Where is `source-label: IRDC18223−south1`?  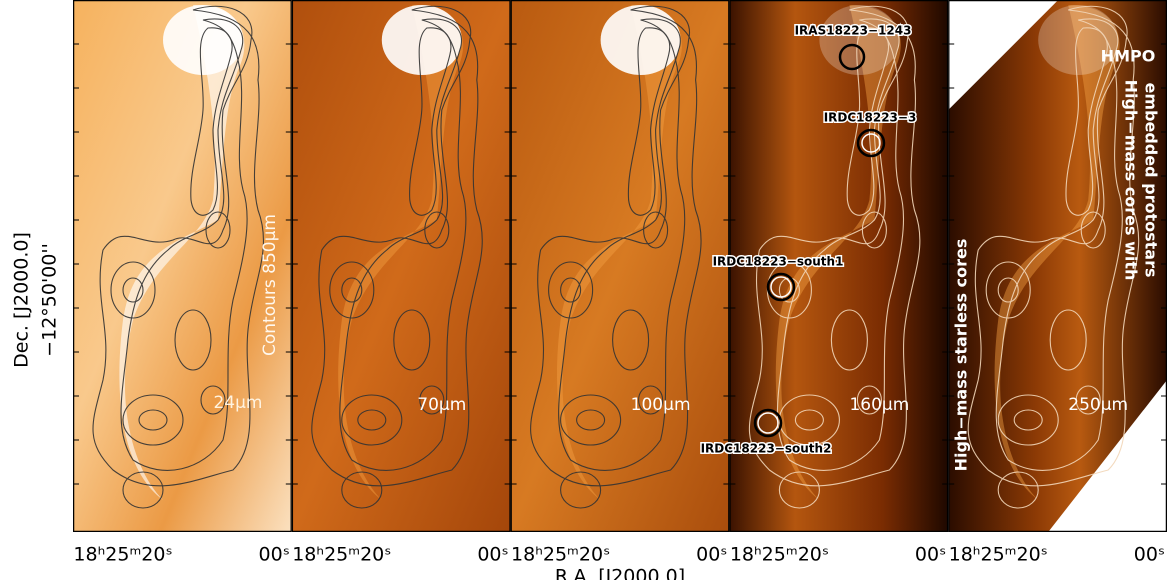
source-label: IRDC18223−south1 is located at coordinates (778, 262).